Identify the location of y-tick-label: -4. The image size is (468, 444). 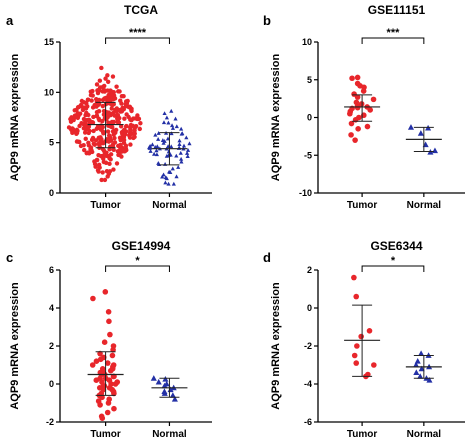
(308, 384).